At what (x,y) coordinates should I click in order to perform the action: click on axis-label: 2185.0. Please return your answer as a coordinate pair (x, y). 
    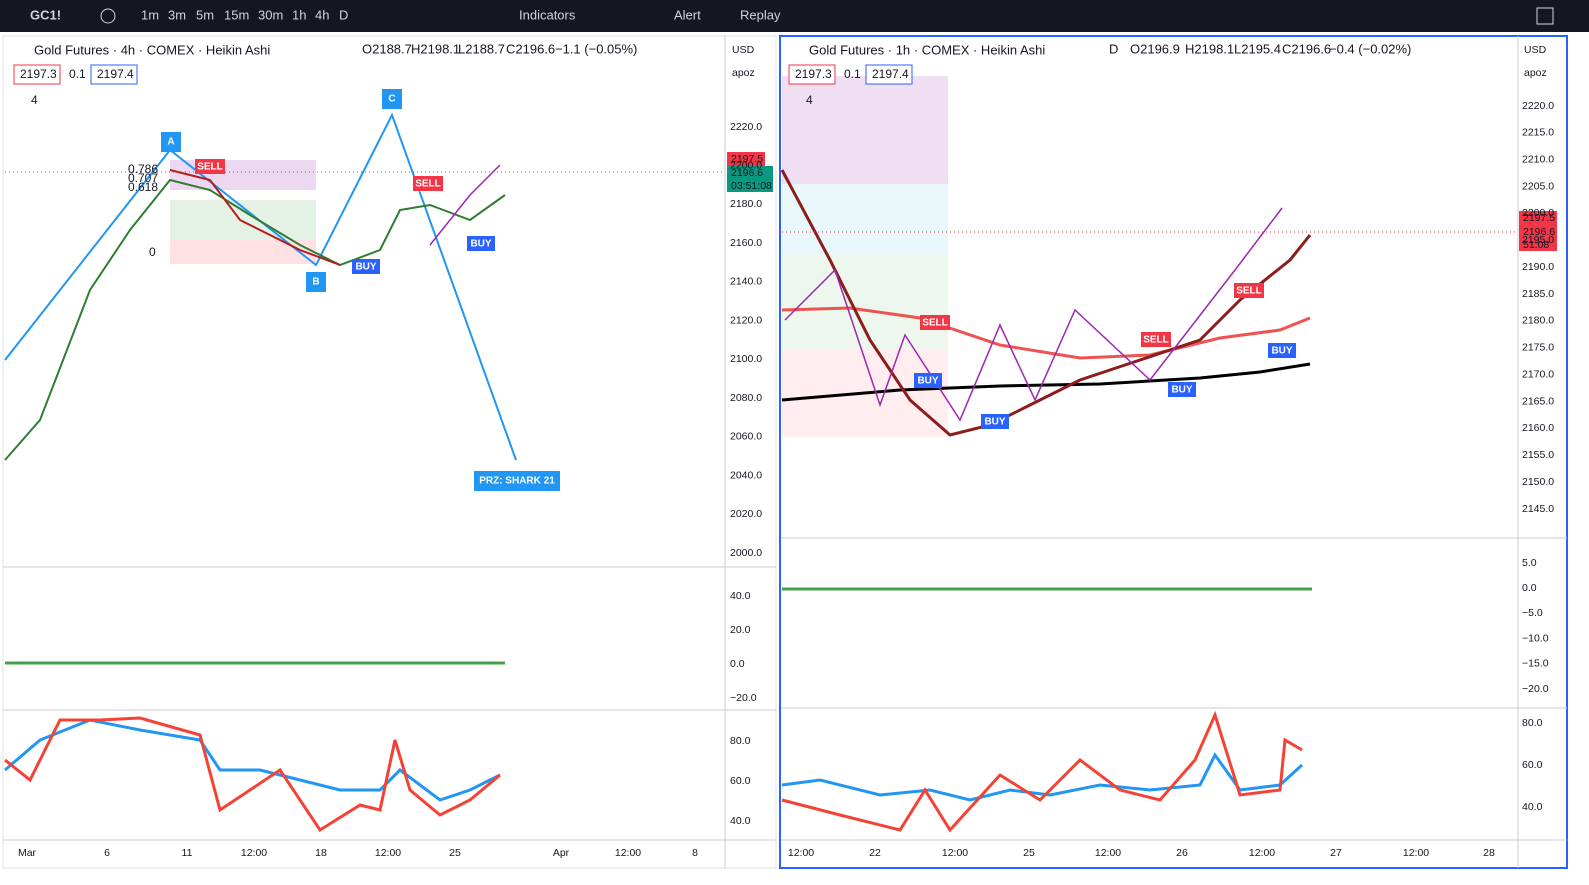
    Looking at the image, I should click on (1538, 294).